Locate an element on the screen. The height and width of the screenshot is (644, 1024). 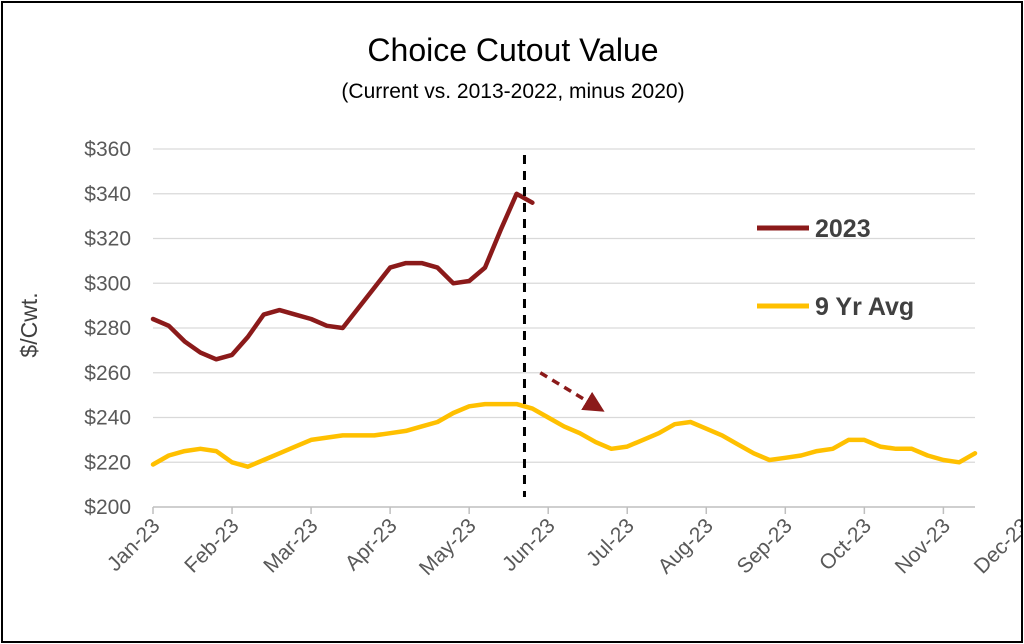
y-tick-label: $300 is located at coordinates (107, 283).